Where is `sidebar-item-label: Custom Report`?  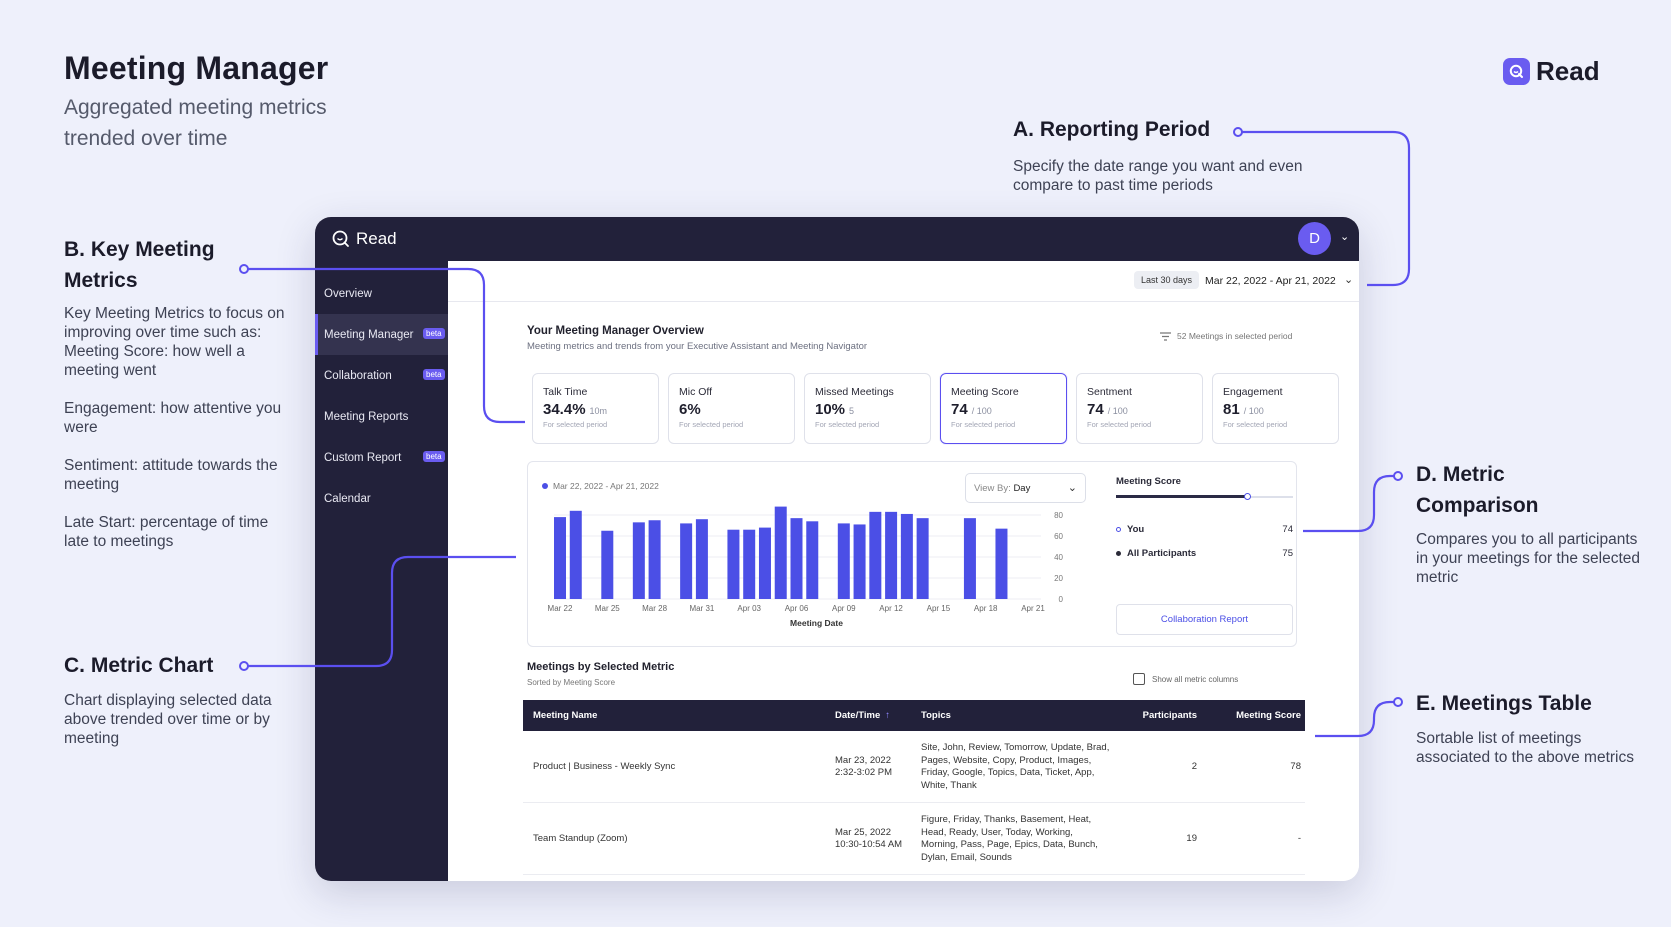
sidebar-item-label: Custom Report is located at coordinates (363, 457).